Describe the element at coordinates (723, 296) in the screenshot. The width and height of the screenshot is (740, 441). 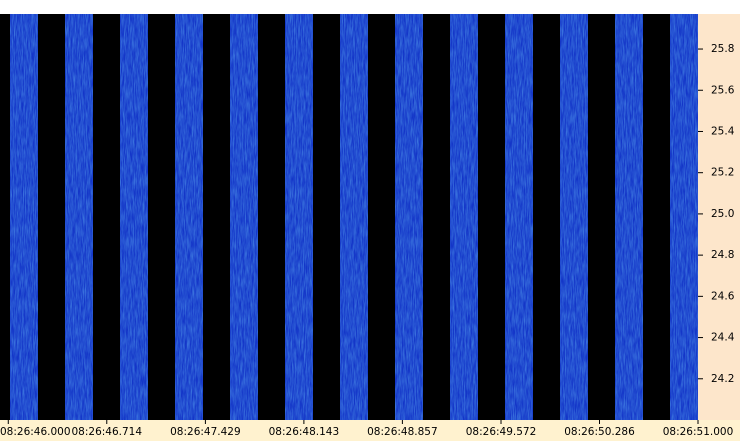
I see `y-tick-label: 24.6` at that location.